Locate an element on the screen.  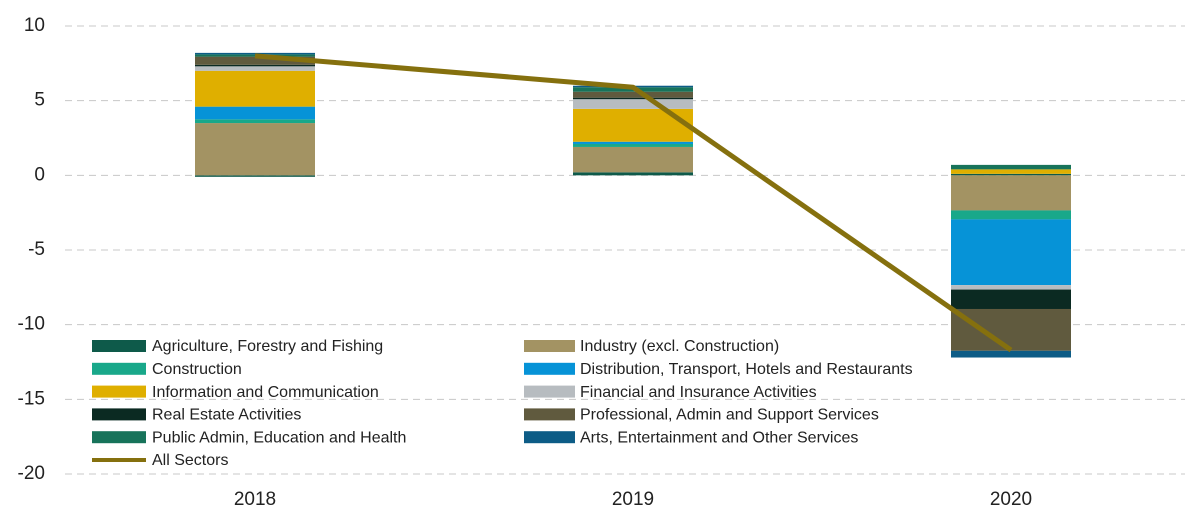
y-tick-label: -20 is located at coordinates (31, 473).